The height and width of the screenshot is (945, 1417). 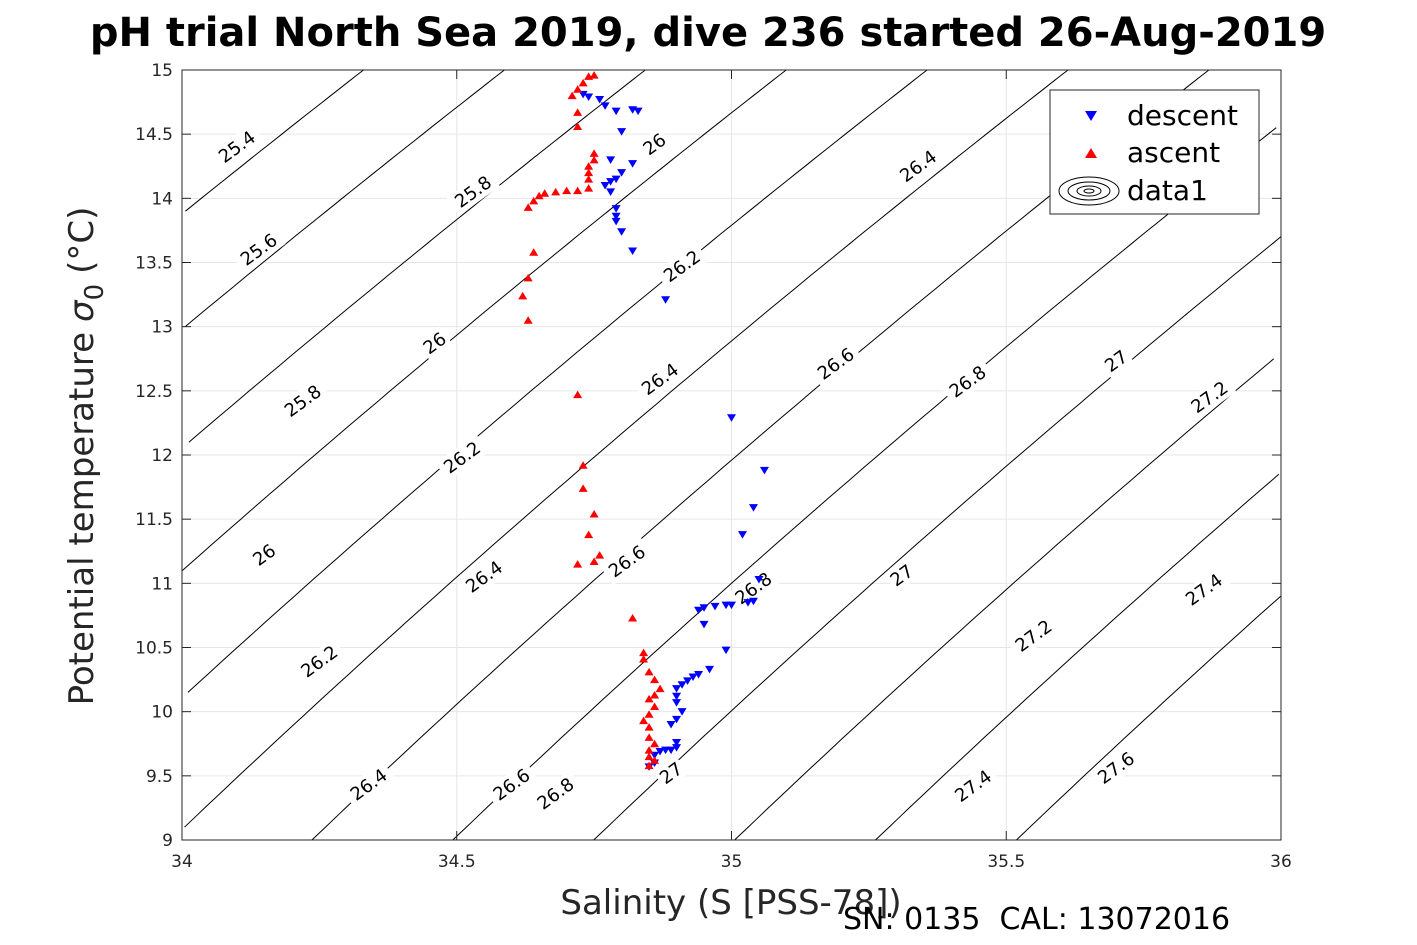 What do you see at coordinates (182, 862) in the screenshot?
I see `x-tick-label: 34` at bounding box center [182, 862].